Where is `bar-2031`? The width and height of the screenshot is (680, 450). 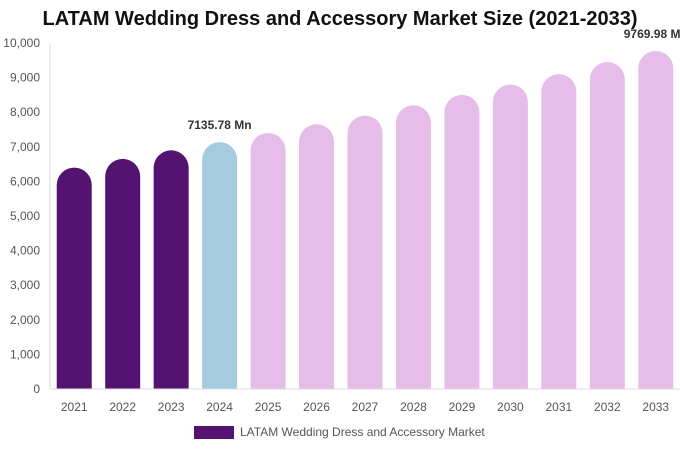
bar-2031 is located at coordinates (559, 232).